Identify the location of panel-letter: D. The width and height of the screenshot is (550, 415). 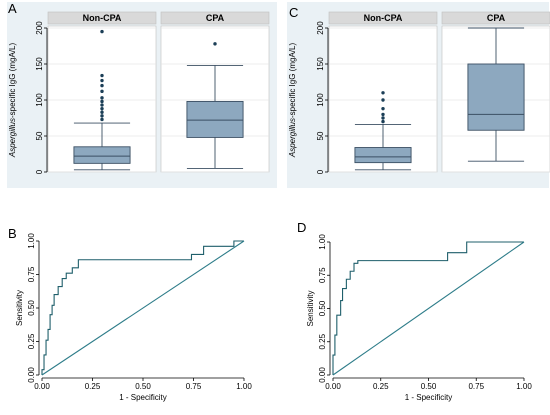
(301, 227).